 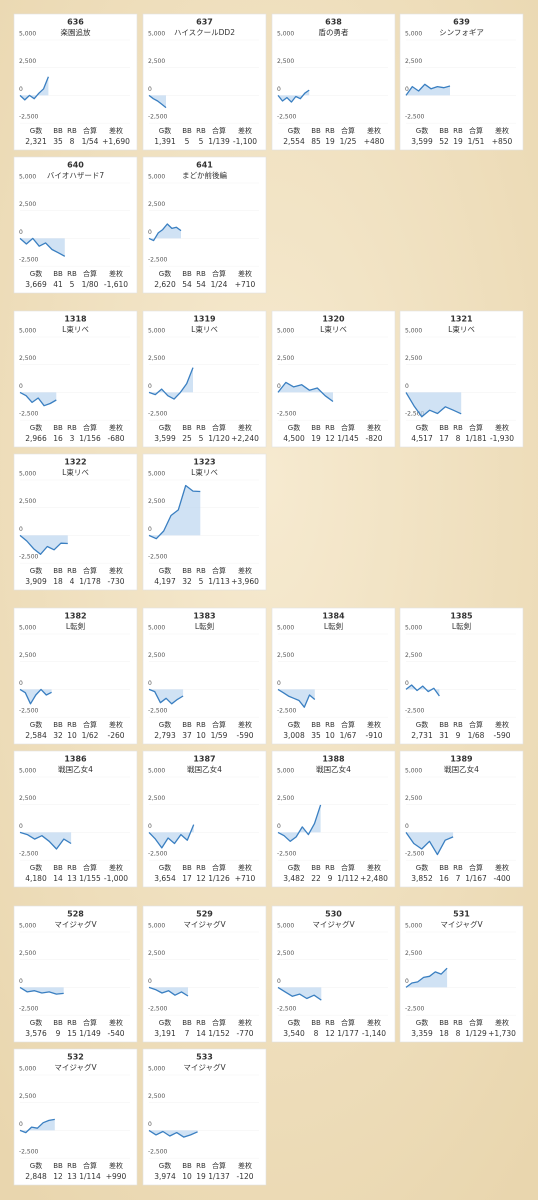 I want to click on stat-value: -820, so click(x=373, y=438).